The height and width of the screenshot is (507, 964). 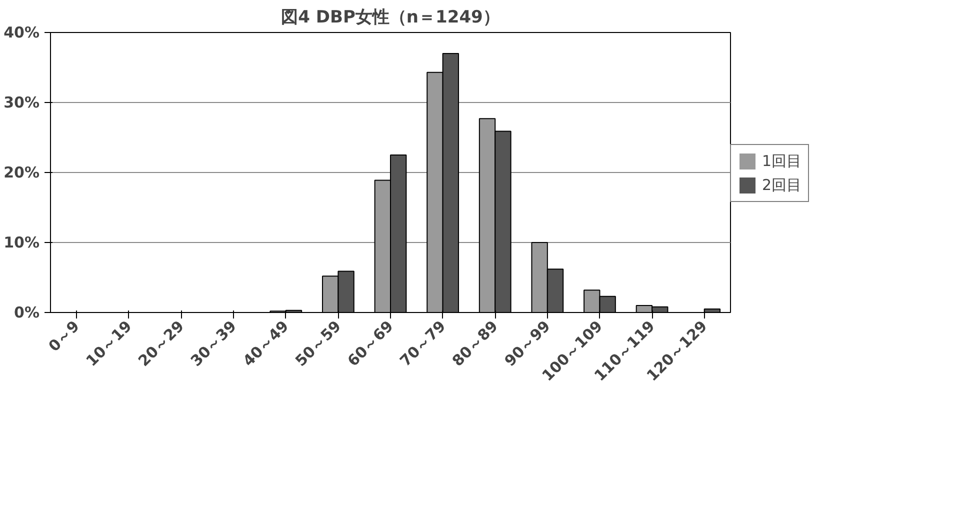 What do you see at coordinates (27, 313) in the screenshot?
I see `y-tick-label: 0%` at bounding box center [27, 313].